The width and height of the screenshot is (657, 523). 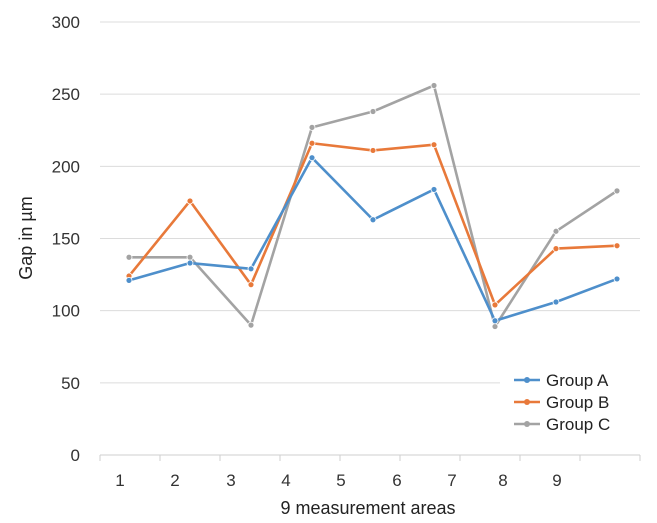 I want to click on y-tick-label: 100, so click(x=66, y=311).